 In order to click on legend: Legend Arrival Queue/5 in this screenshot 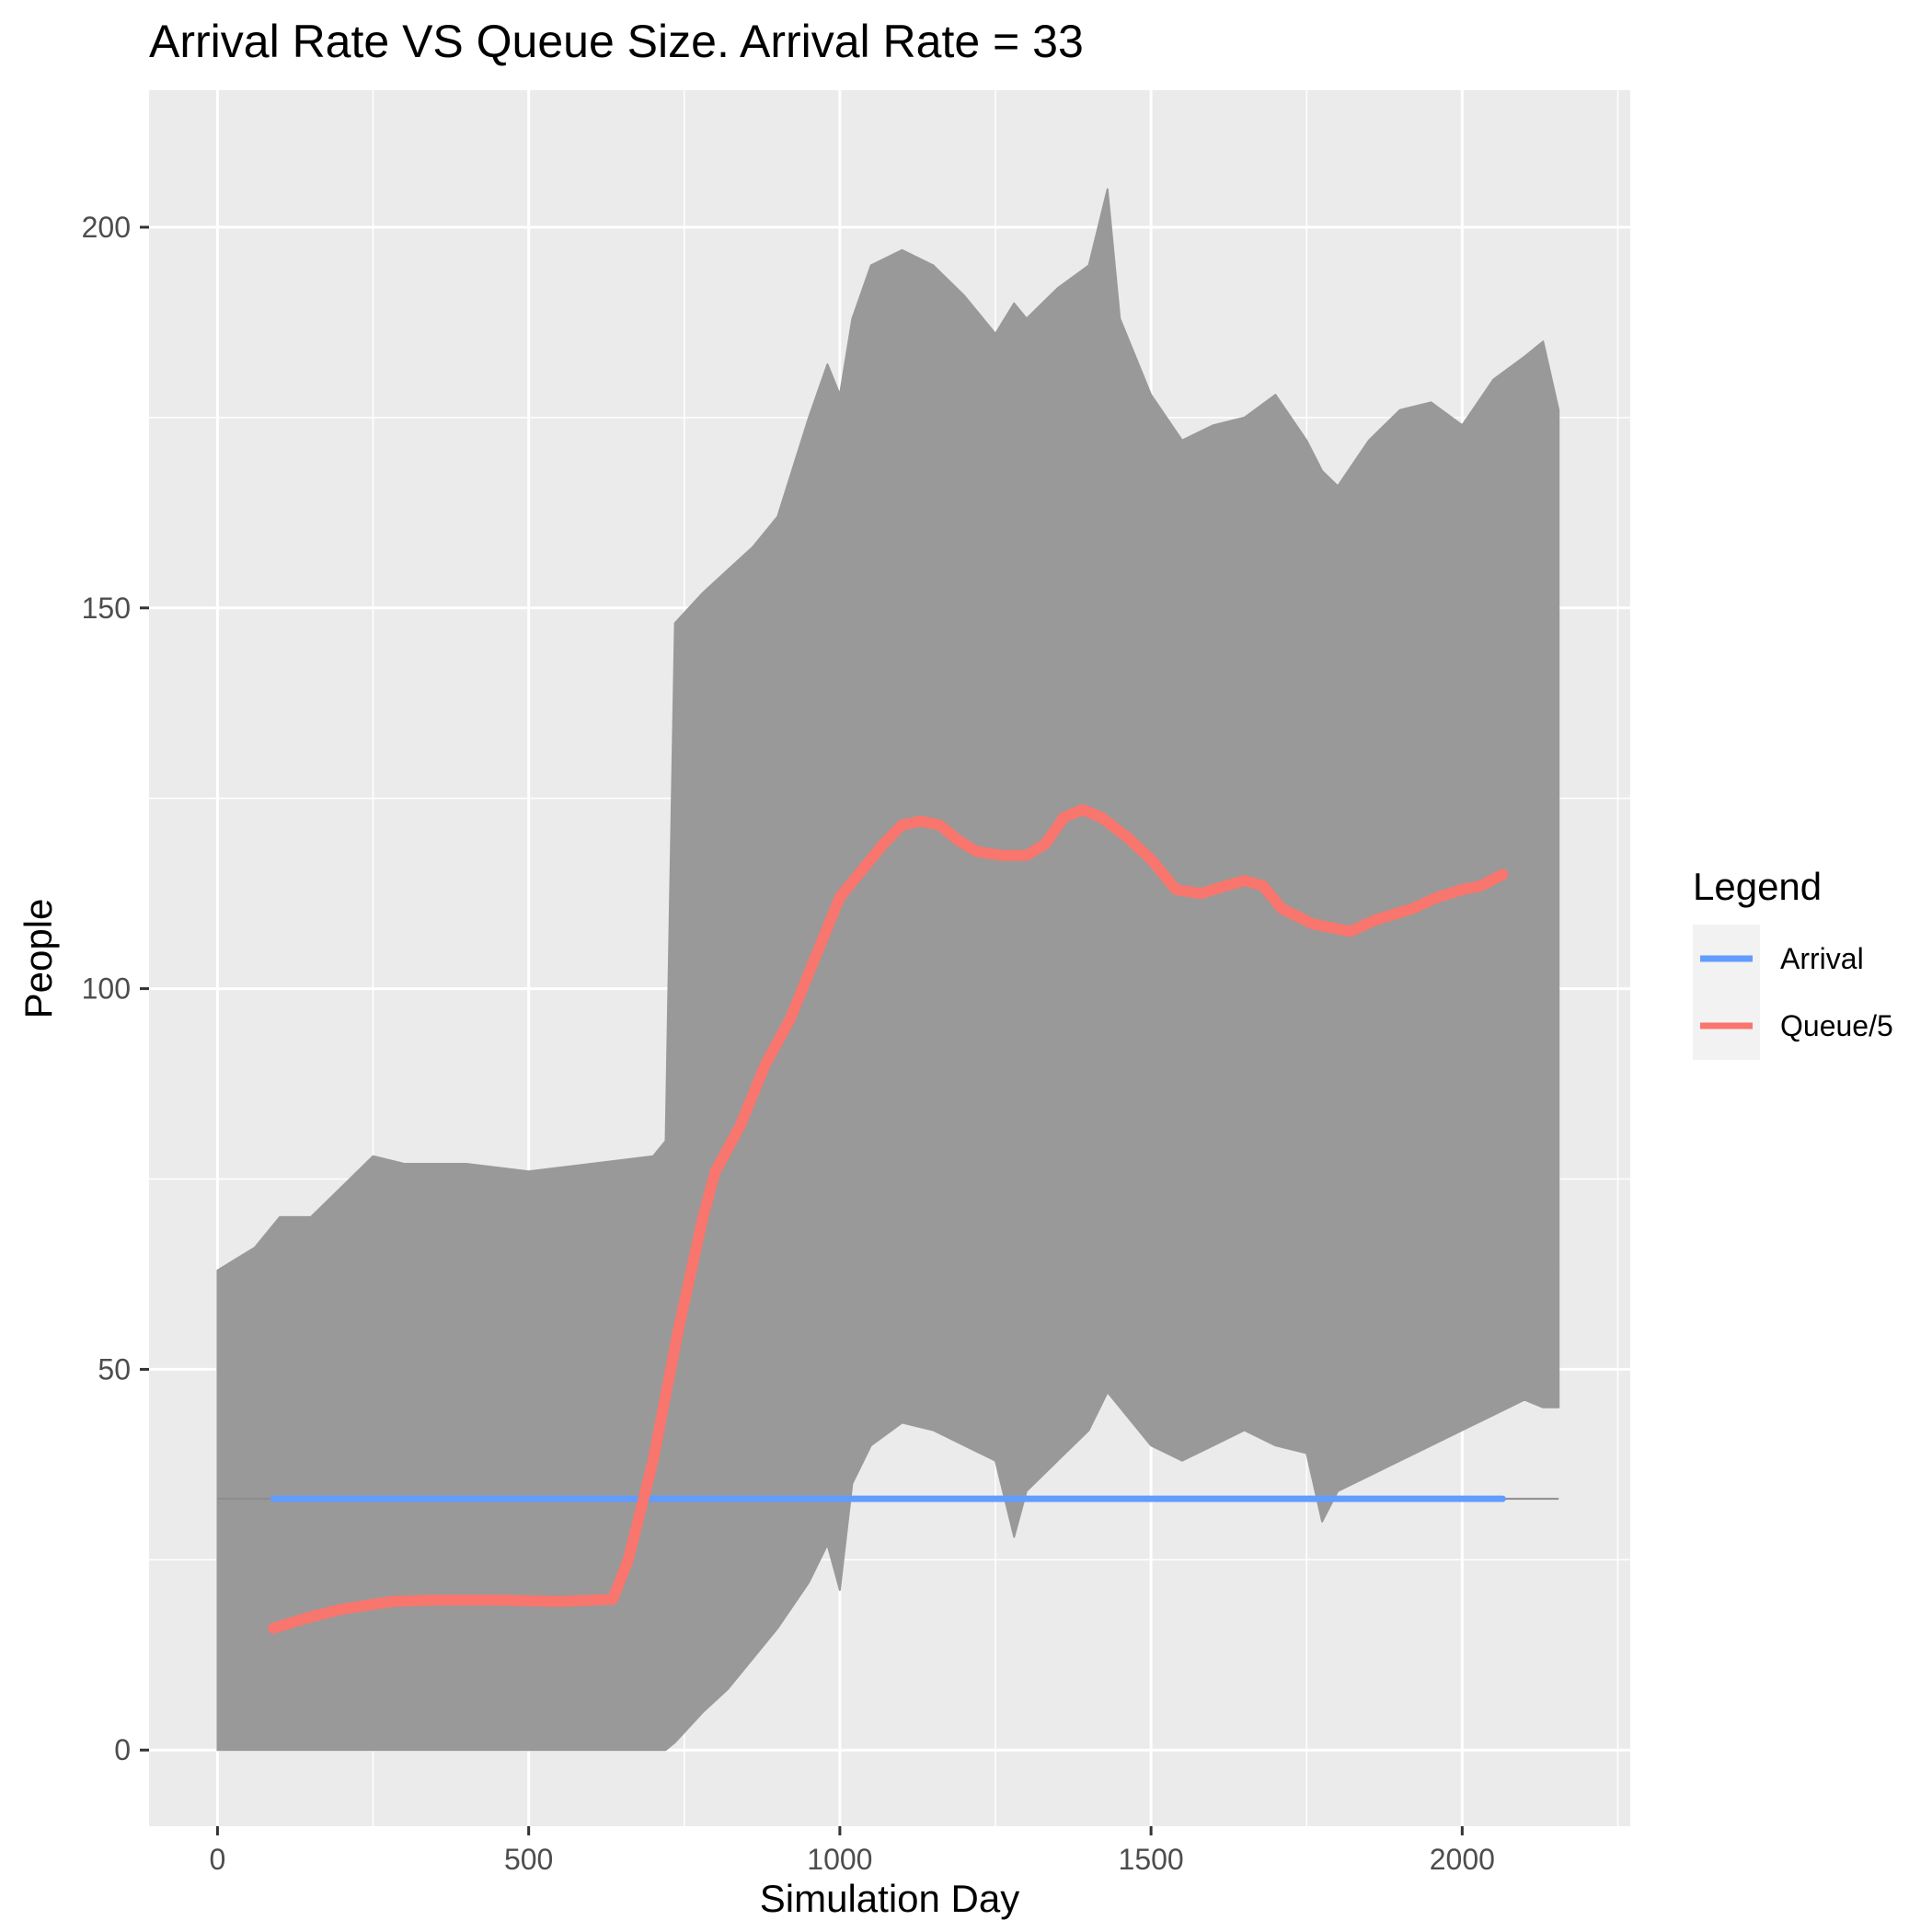, I will do `click(1793, 962)`.